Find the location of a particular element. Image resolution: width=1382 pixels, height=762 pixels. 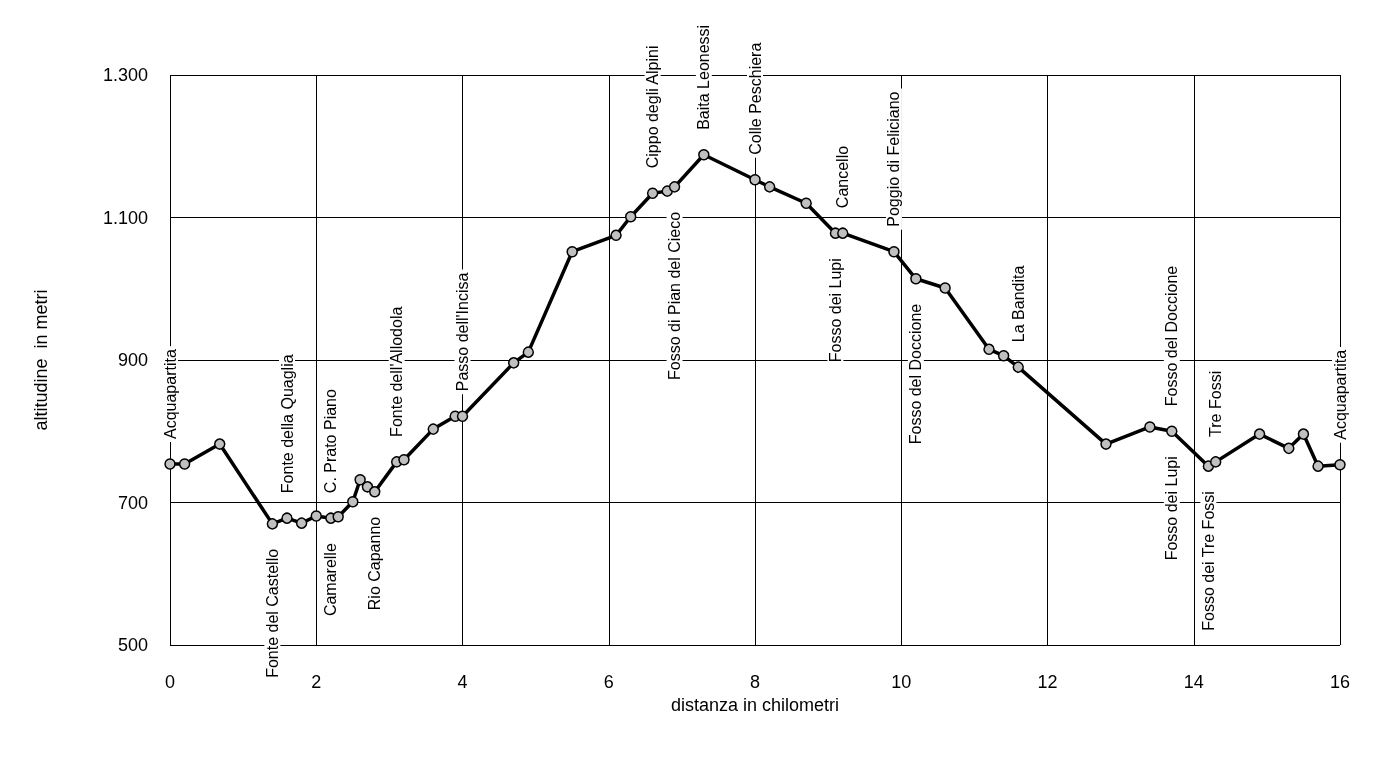

y-axis-title: altitudine in metri is located at coordinates (41, 360).